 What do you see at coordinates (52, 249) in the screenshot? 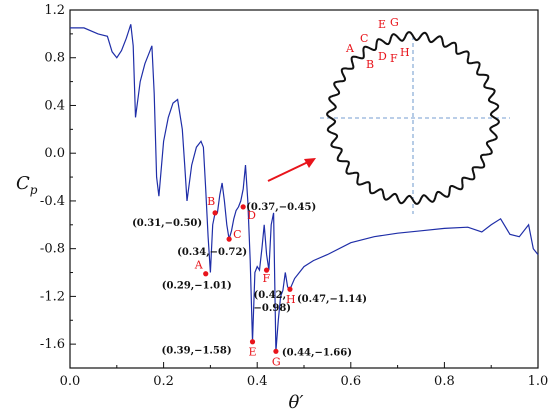
I see `y-tick-label: -0.8` at bounding box center [52, 249].